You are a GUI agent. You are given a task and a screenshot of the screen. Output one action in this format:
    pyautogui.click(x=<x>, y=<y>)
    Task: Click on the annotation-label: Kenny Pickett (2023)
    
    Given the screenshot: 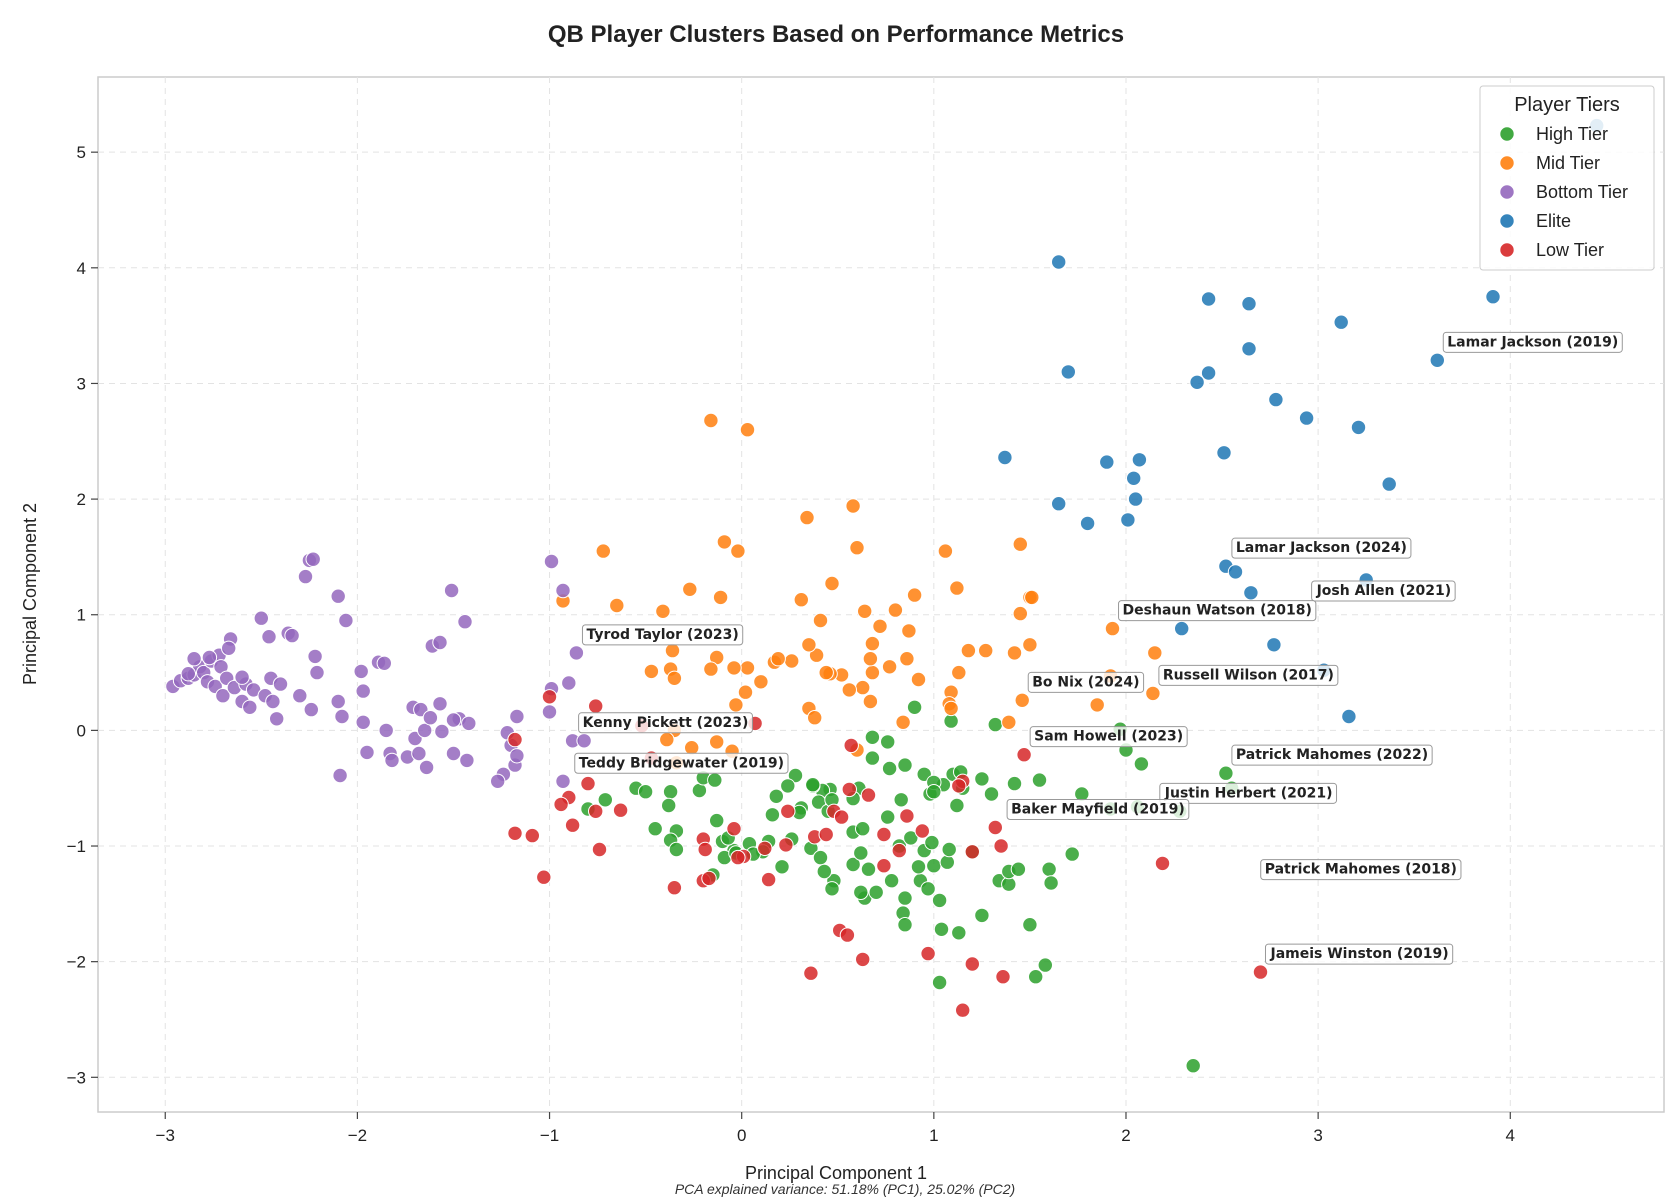 What is the action you would take?
    pyautogui.click(x=666, y=723)
    